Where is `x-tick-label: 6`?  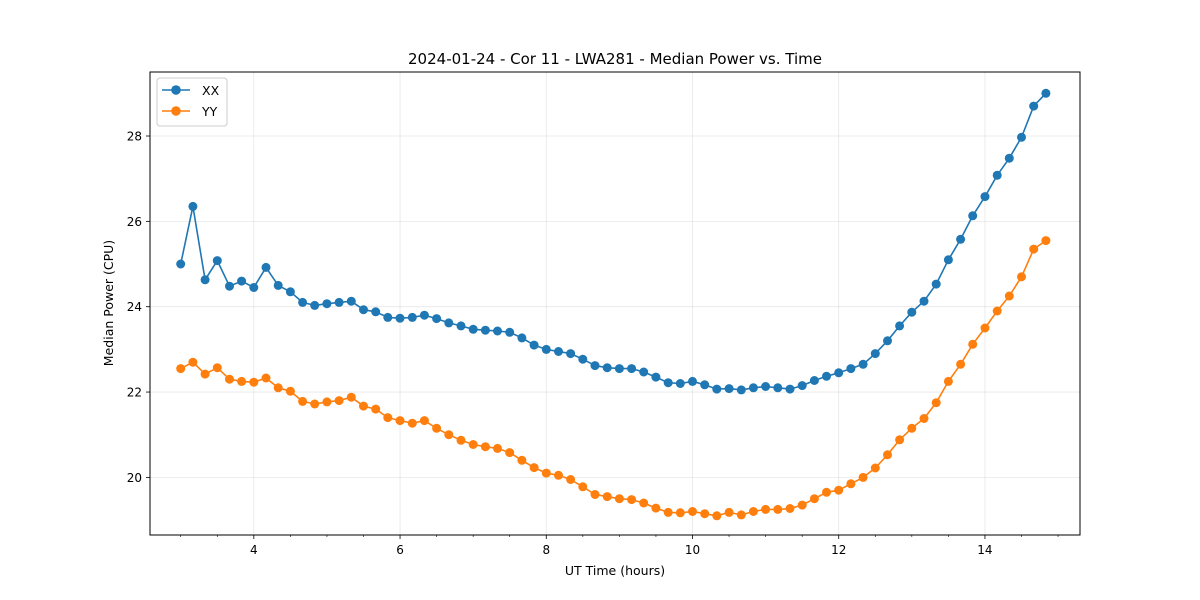 x-tick-label: 6 is located at coordinates (400, 550).